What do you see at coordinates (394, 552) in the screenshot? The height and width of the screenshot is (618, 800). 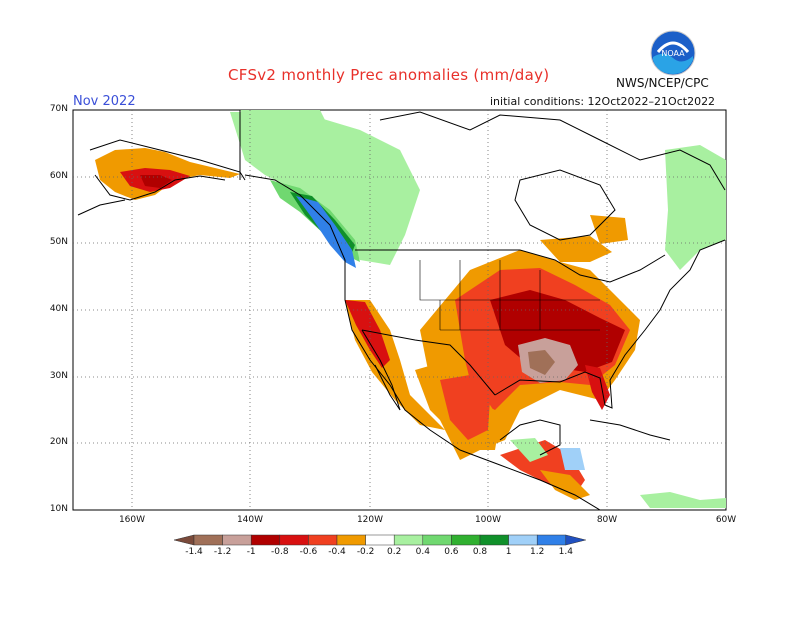 I see `colorbar-label: 0.2` at bounding box center [394, 552].